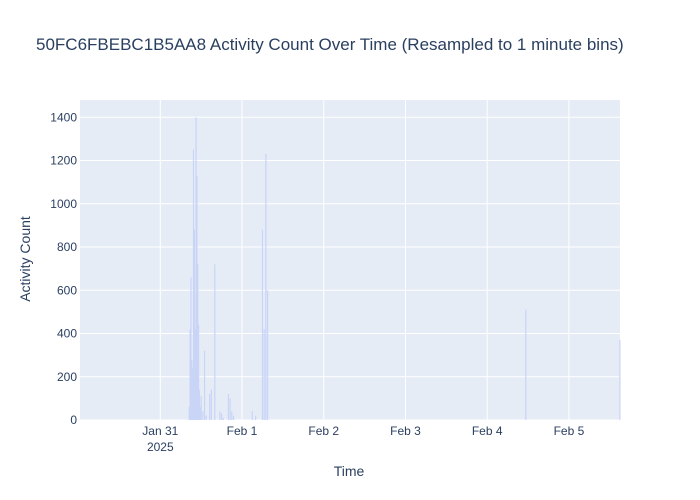  Describe the element at coordinates (487, 431) in the screenshot. I see `x-tick-label: Feb 4` at that location.